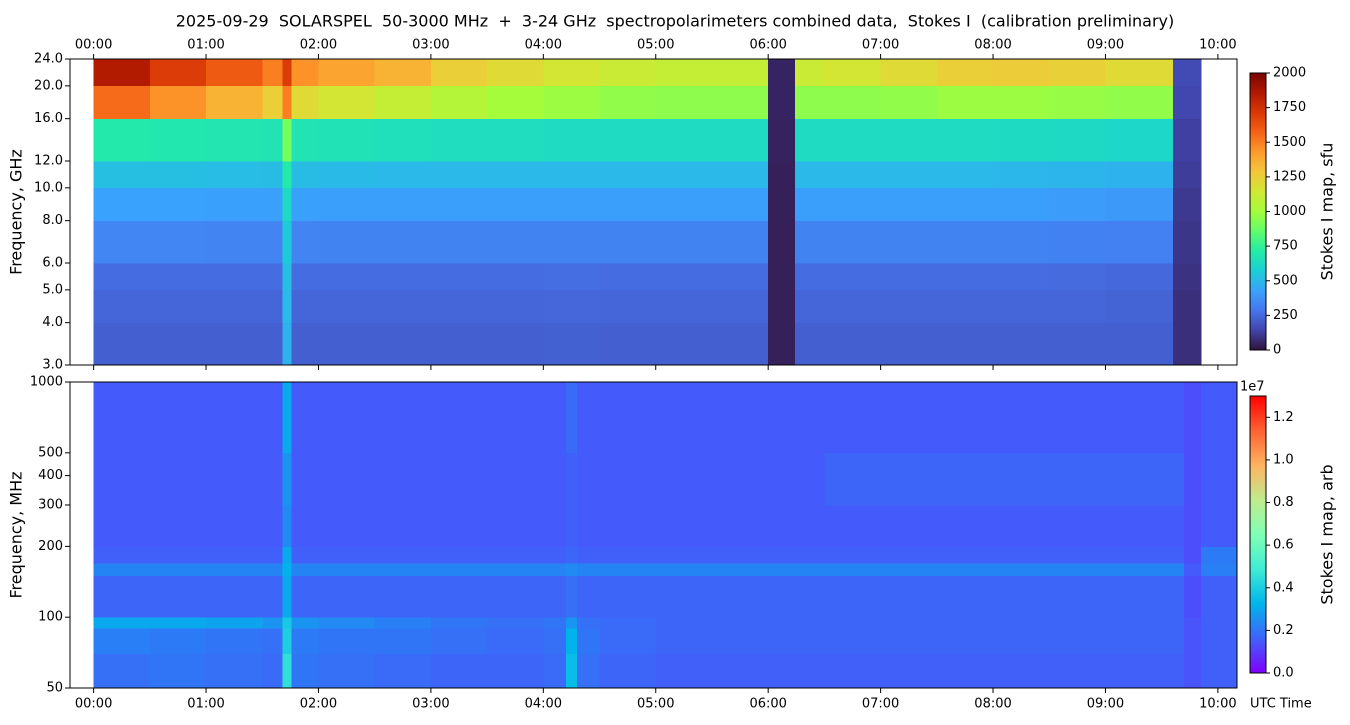  I want to click on y-tick-label: 5.0, so click(52, 289).